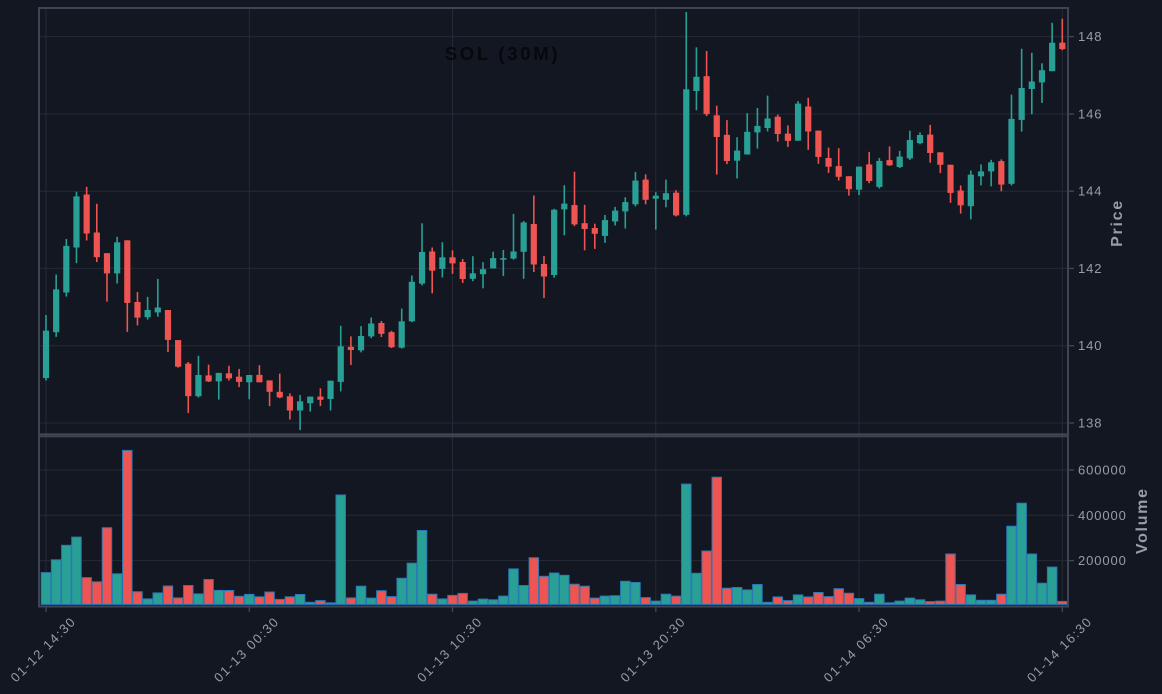  I want to click on svg-text: SOL (30M), so click(502, 53).